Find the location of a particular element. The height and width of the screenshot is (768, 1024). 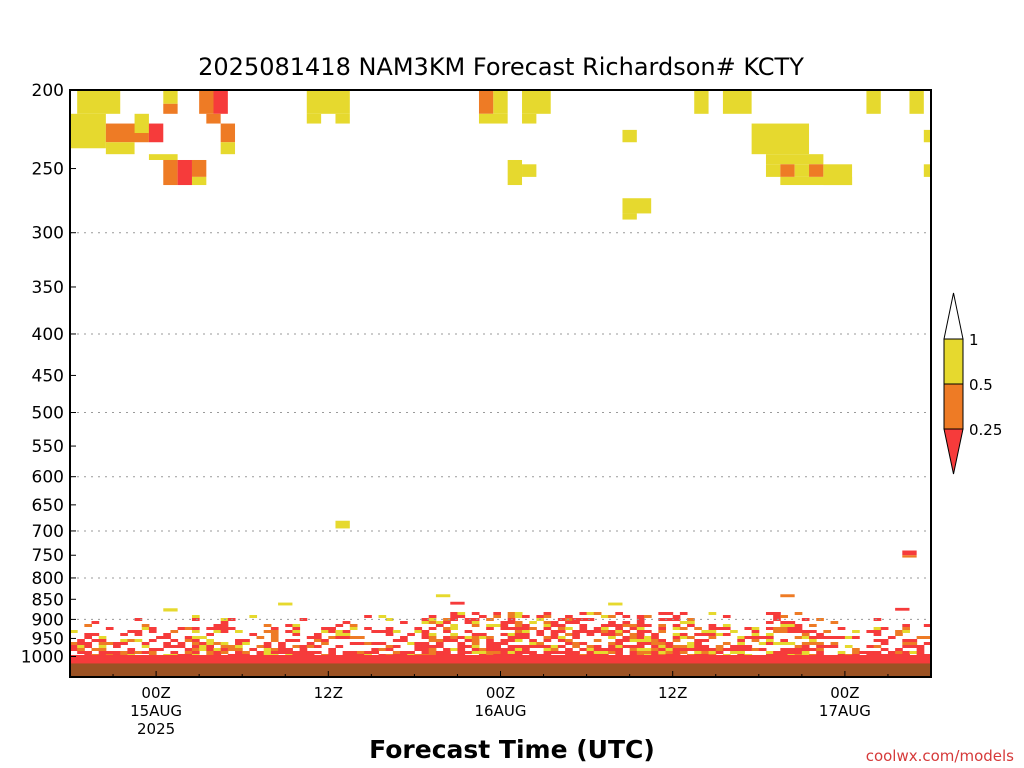

credit-text: coolwx.com/models is located at coordinates (940, 756).